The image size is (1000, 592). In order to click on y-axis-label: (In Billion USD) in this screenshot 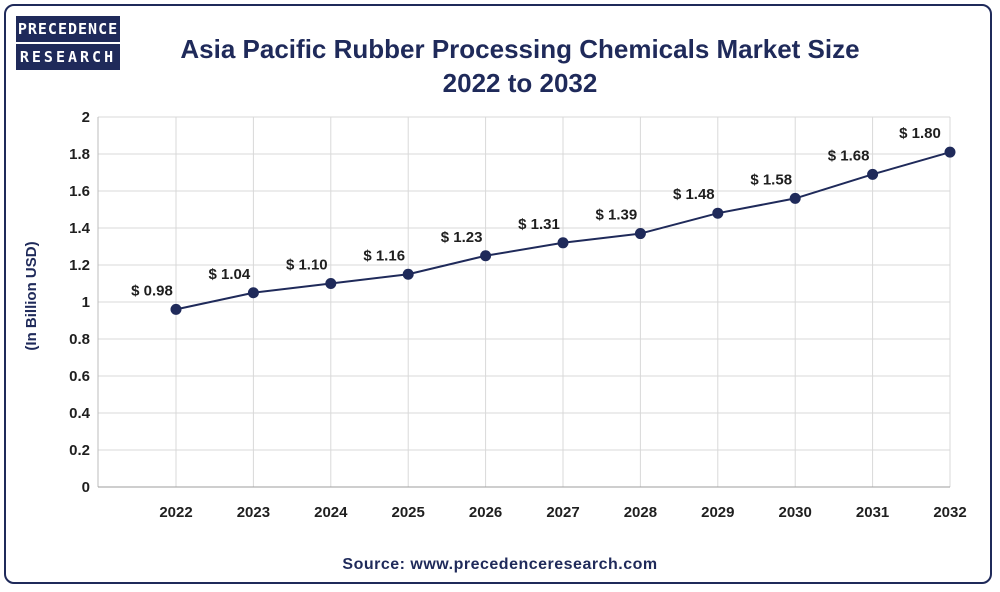, I will do `click(31, 295)`.